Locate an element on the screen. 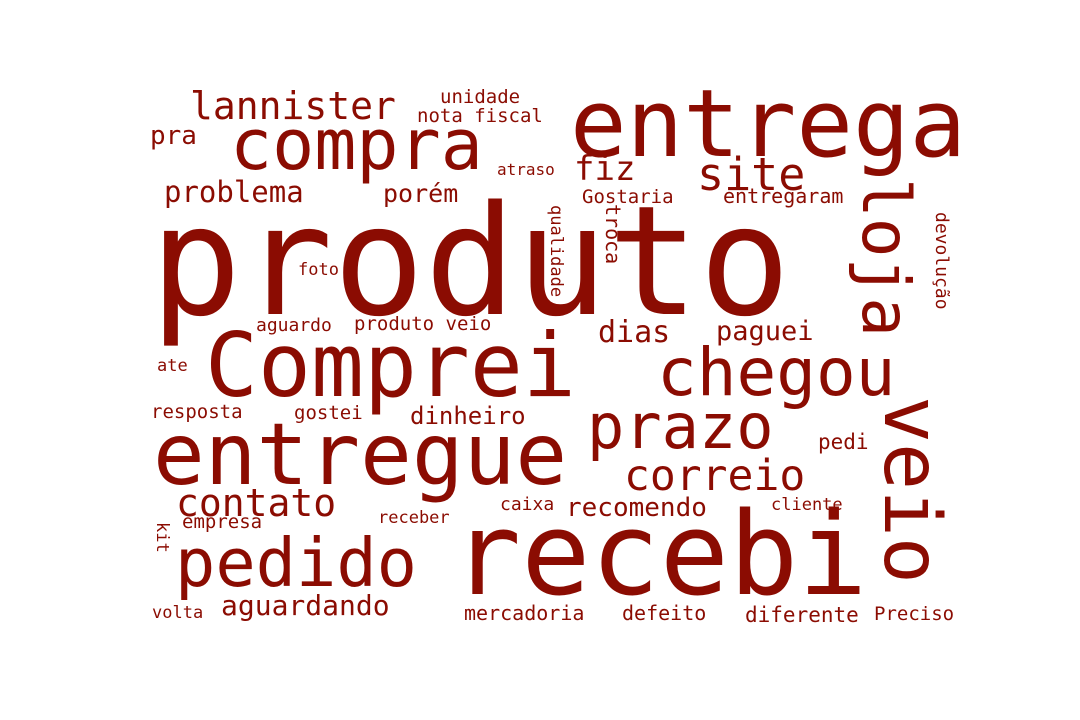 Image resolution: width=1080 pixels, height=720 pixels. word-gostei: gostei is located at coordinates (328, 413).